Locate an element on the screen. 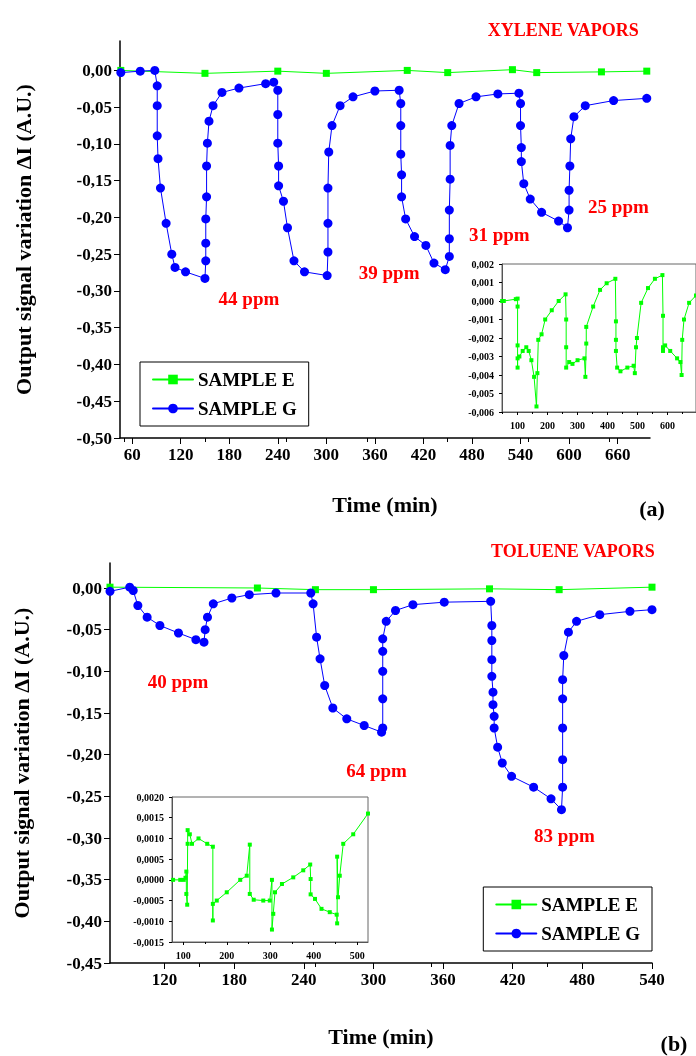  annotation: 39 ppm is located at coordinates (389, 273).